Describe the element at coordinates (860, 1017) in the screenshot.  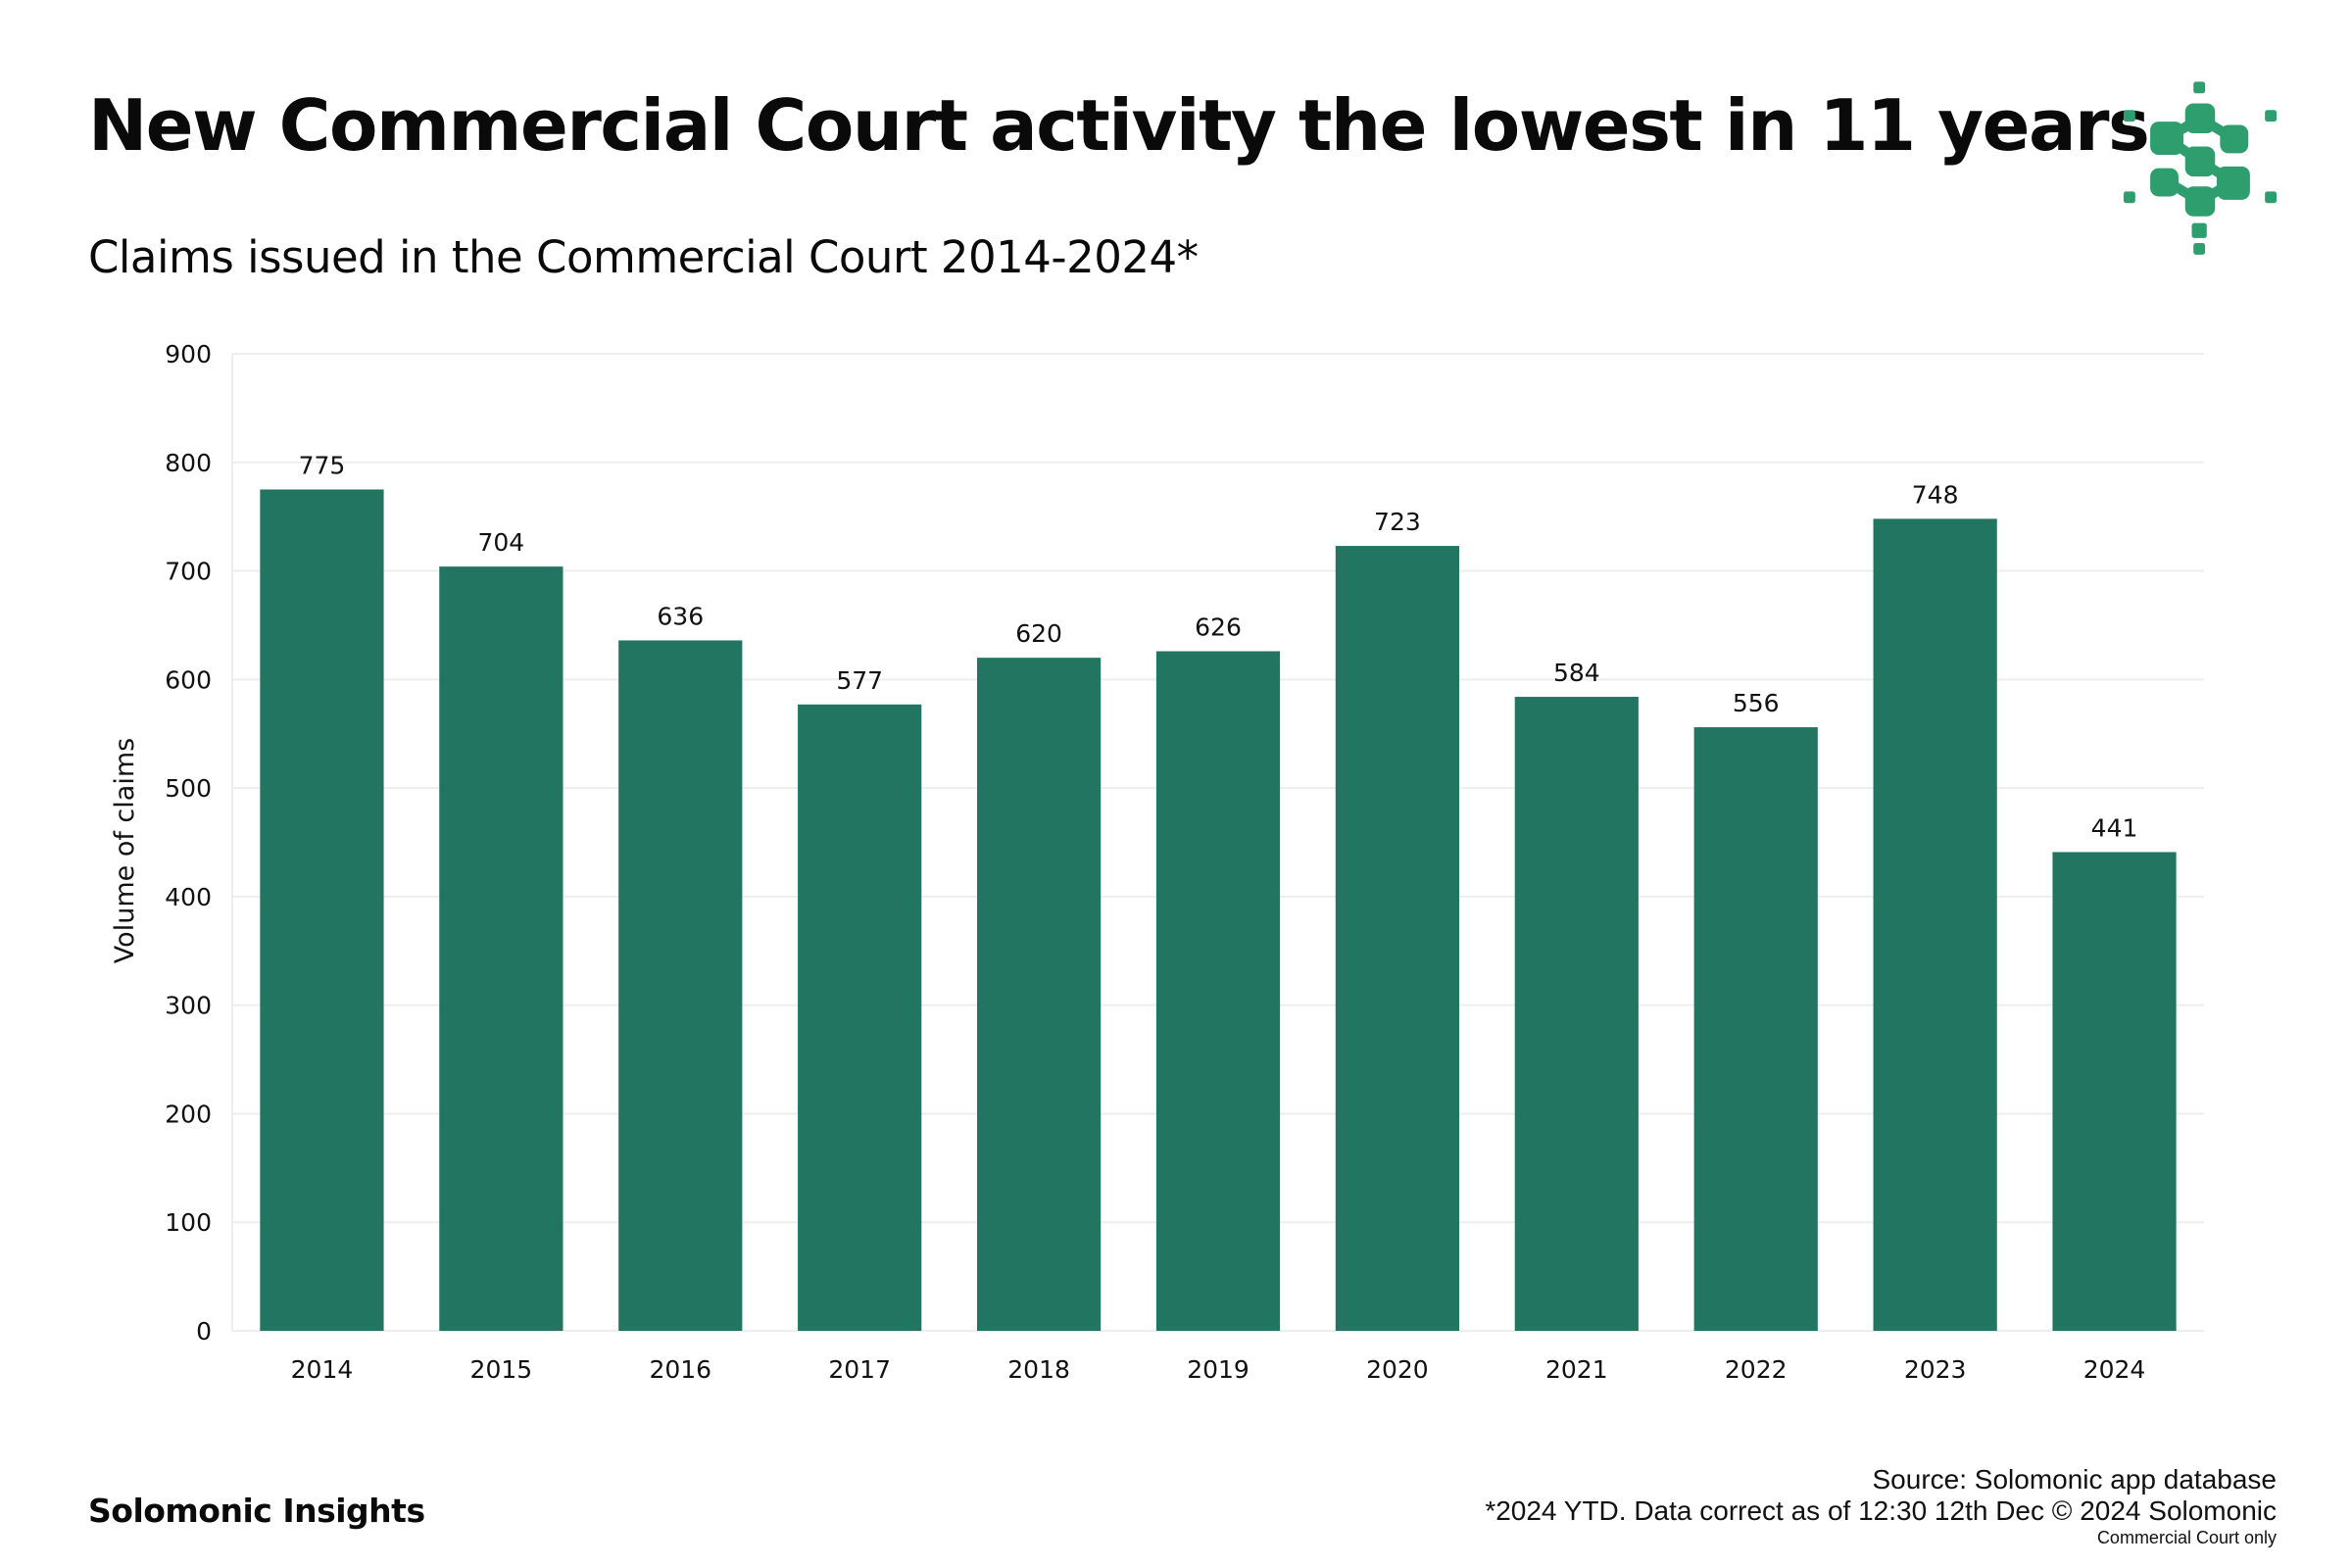
I see `bar-2017` at that location.